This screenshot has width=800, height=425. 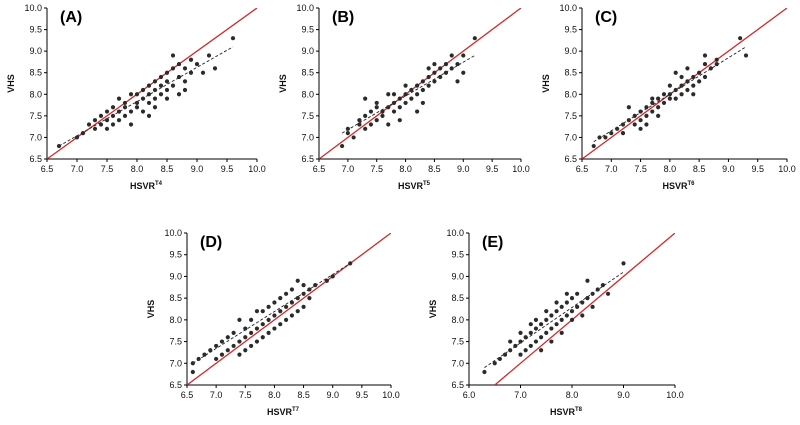 What do you see at coordinates (296, 410) in the screenshot?
I see `x-axis-title-sup: T7` at bounding box center [296, 410].